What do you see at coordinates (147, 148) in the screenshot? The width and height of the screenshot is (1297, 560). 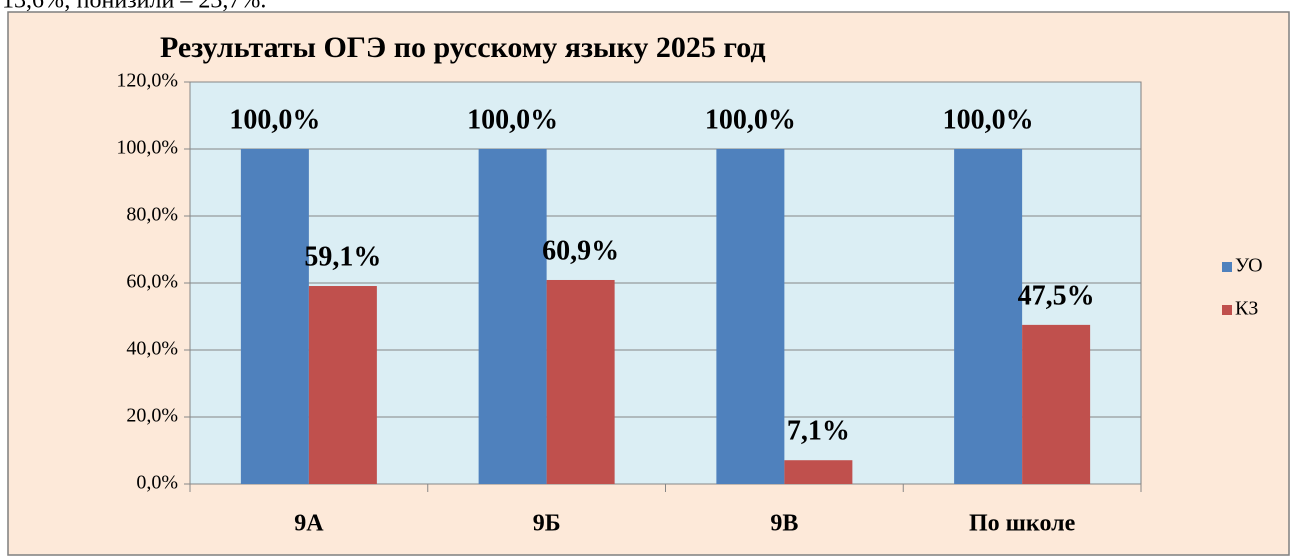 I see `y-tick-label: 100,0%` at bounding box center [147, 148].